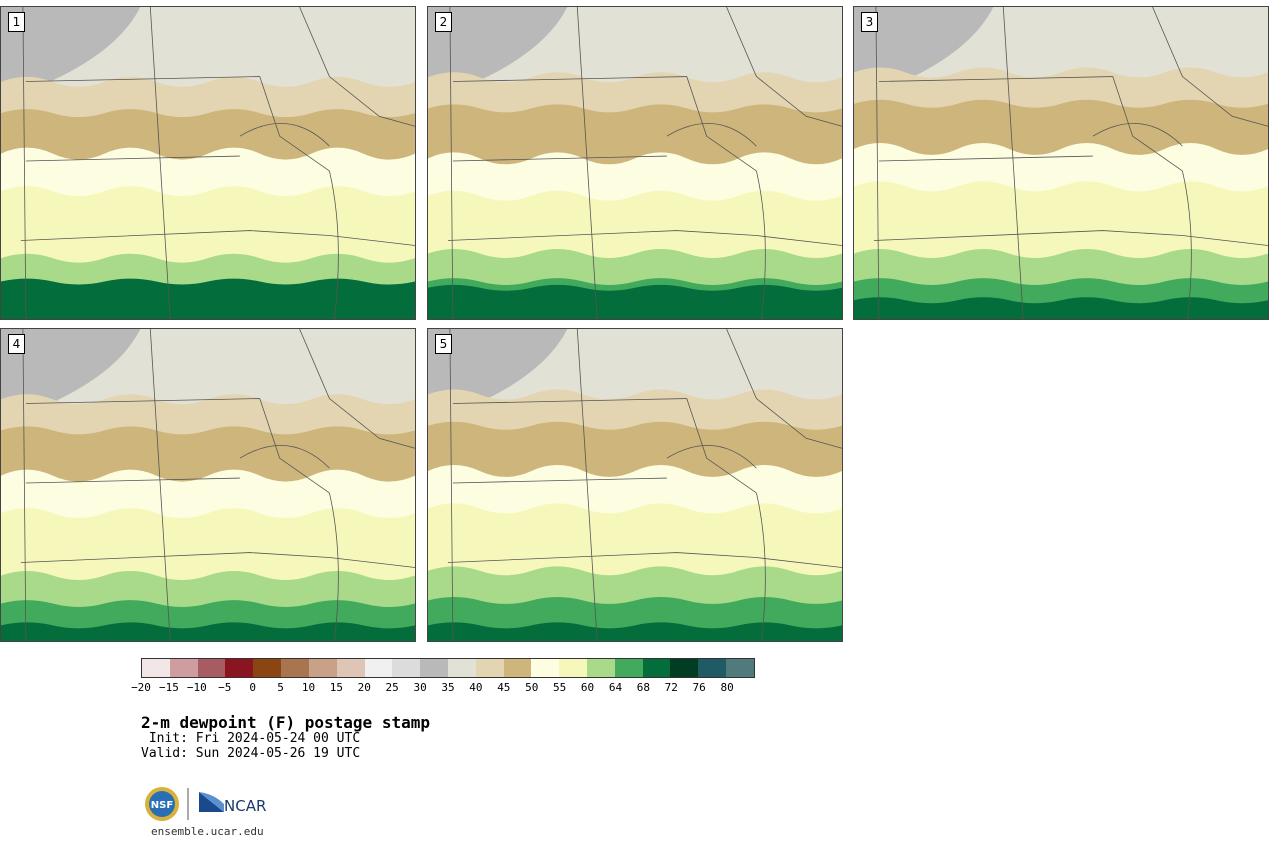 The image size is (1280, 844). I want to click on colorbar, so click(448, 668).